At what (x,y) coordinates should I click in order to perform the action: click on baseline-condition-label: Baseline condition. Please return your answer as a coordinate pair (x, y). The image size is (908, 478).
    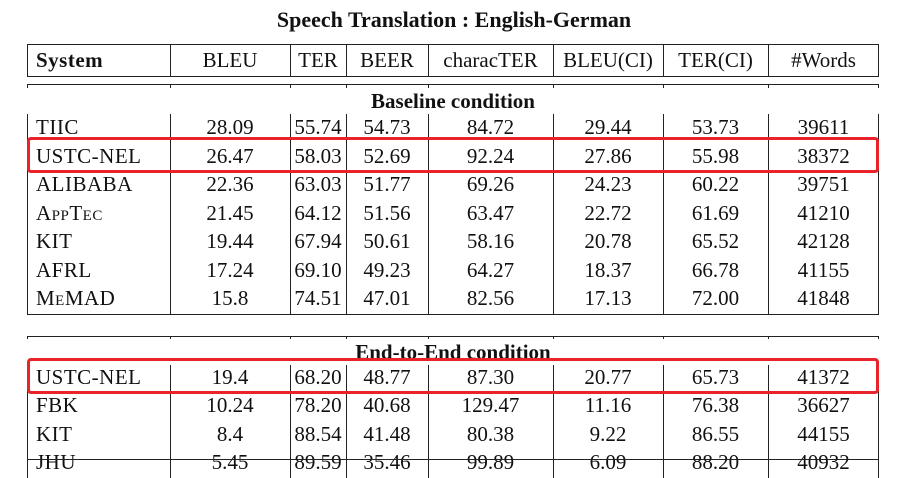
    Looking at the image, I should click on (453, 101).